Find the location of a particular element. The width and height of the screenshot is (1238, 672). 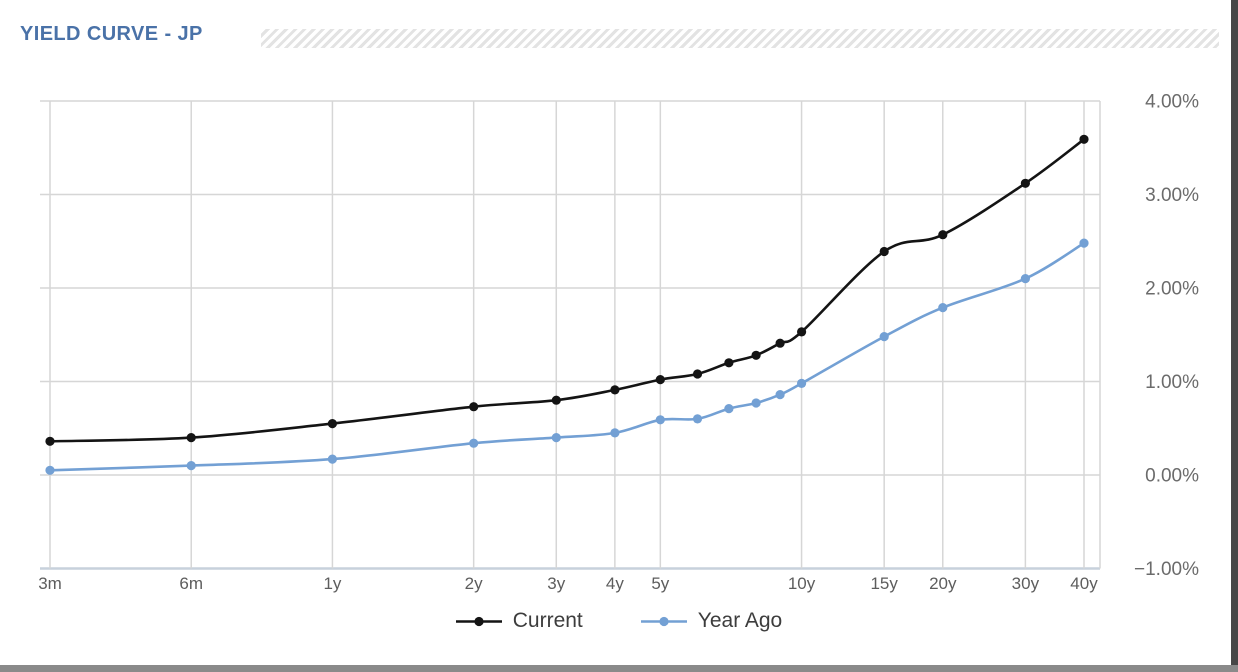

x-axis-tick-label: 5y is located at coordinates (660, 583).